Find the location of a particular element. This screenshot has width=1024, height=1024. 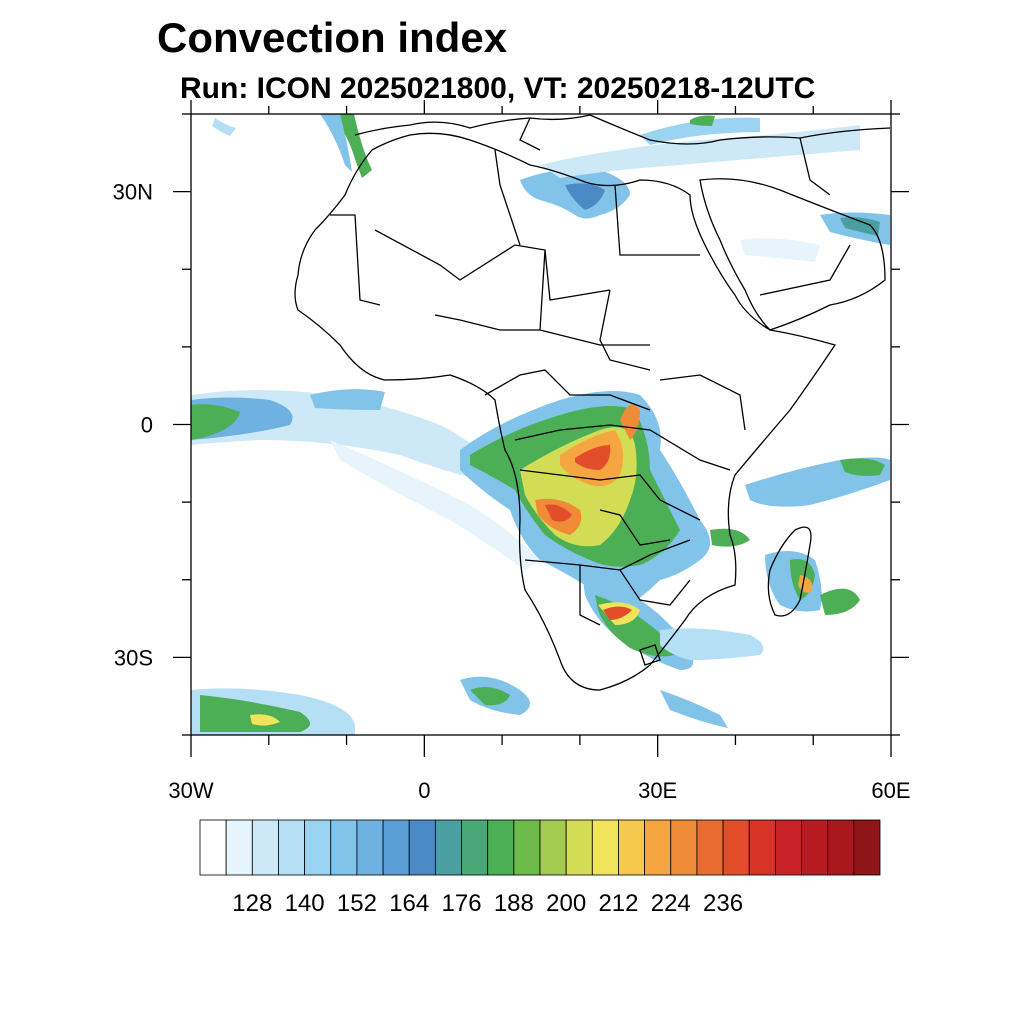

border-ethiopia is located at coordinates (702, 402).